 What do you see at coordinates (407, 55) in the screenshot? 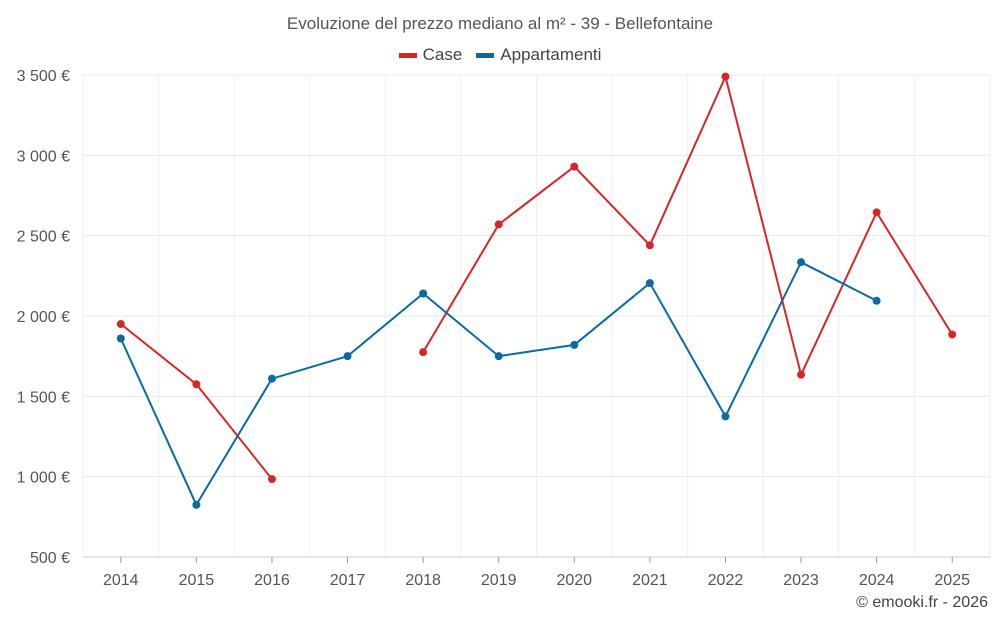
I see `legend-swatch-case` at bounding box center [407, 55].